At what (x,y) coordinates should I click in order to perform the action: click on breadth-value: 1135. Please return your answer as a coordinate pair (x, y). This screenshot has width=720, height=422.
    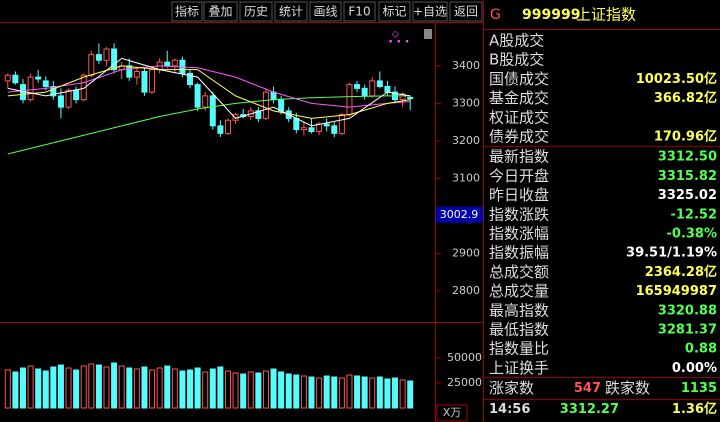
    Looking at the image, I should click on (699, 388).